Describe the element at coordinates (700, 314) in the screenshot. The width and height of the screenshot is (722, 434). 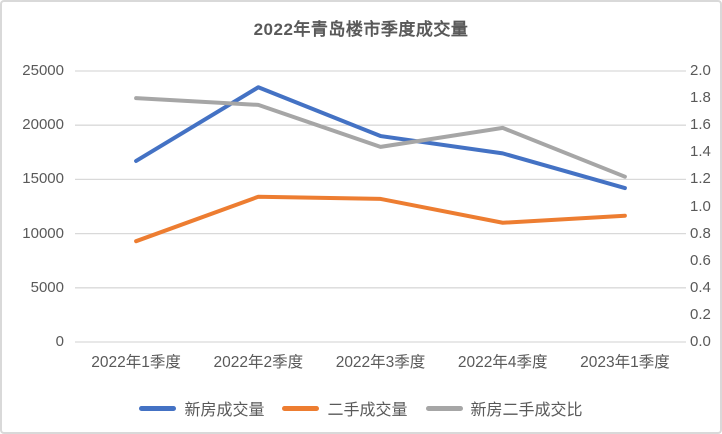
I see `right-axis-tick-label: 0.2` at that location.